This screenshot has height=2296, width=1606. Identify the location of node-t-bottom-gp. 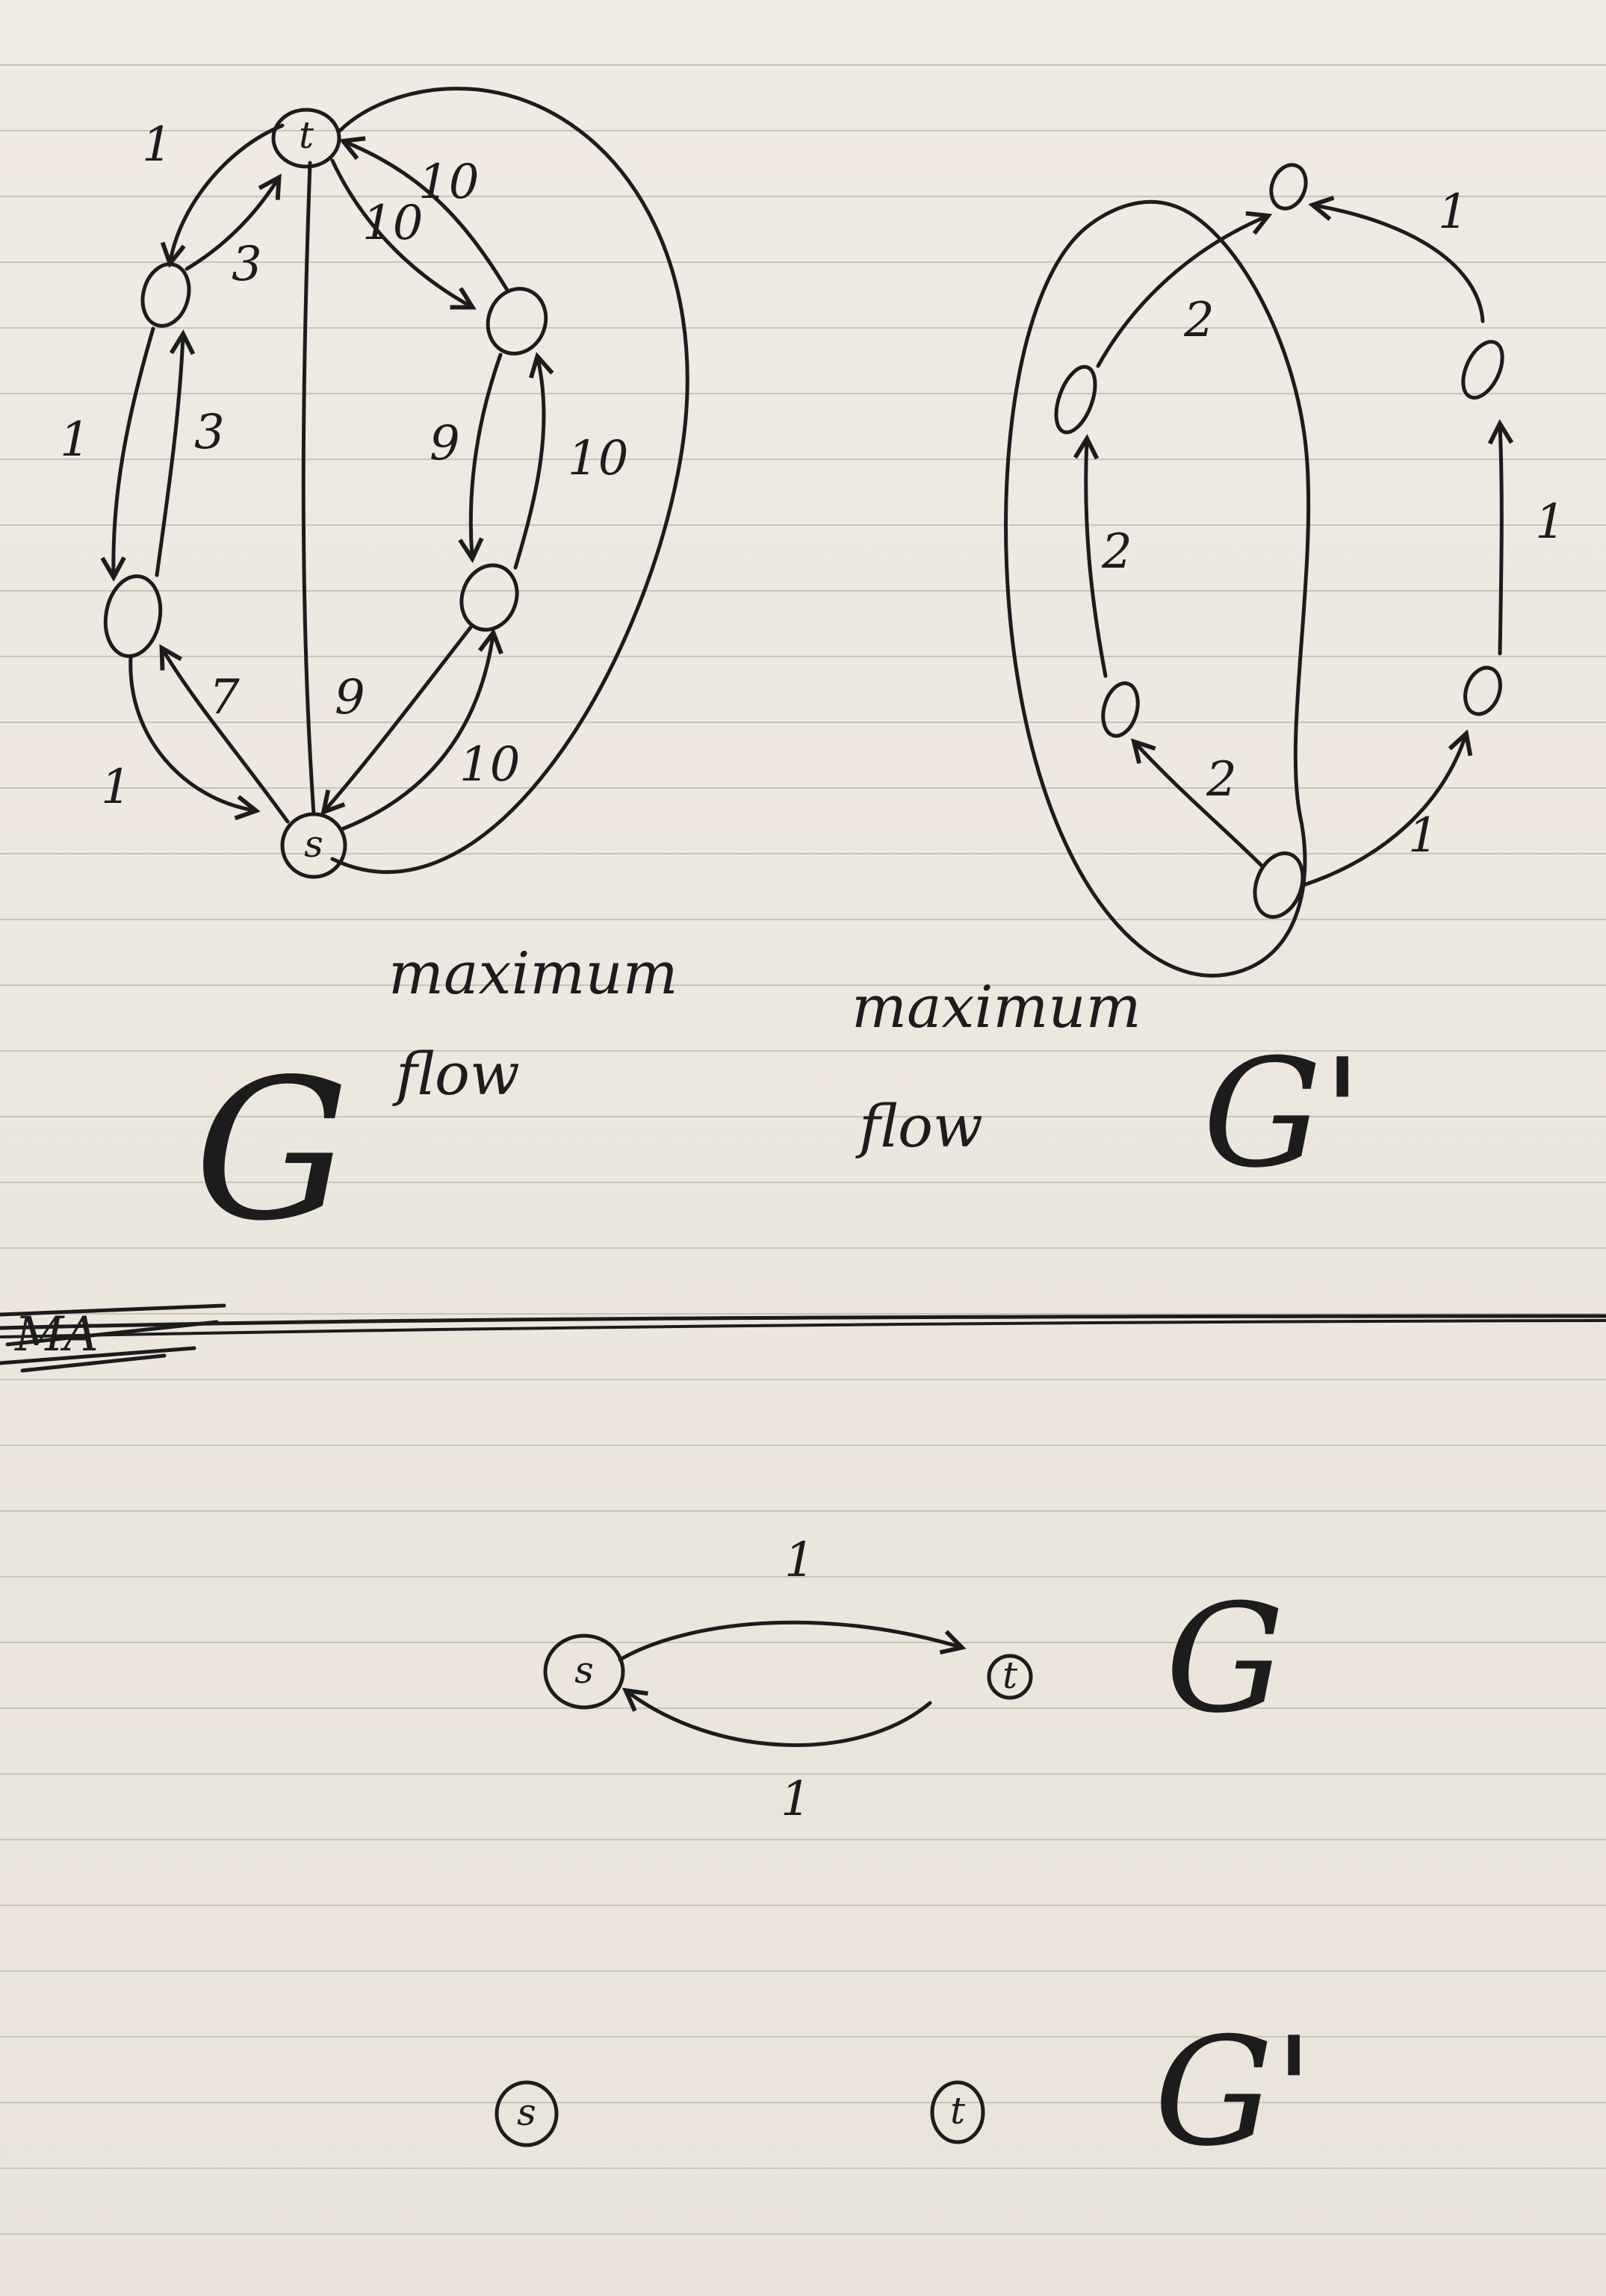
(958, 2112).